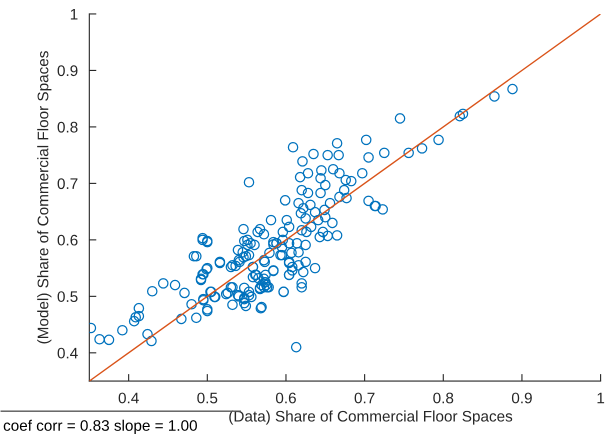 The image size is (616, 436). Describe the element at coordinates (68, 127) in the screenshot. I see `y-tick-label: 0.8` at that location.